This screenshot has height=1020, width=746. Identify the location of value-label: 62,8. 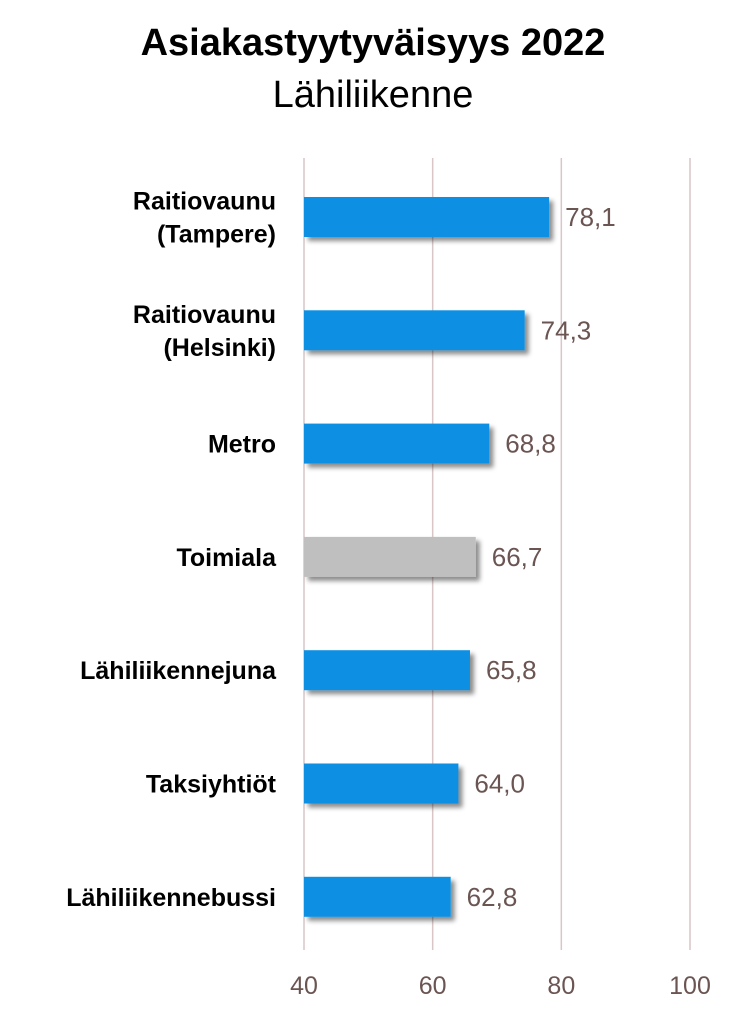
(492, 897).